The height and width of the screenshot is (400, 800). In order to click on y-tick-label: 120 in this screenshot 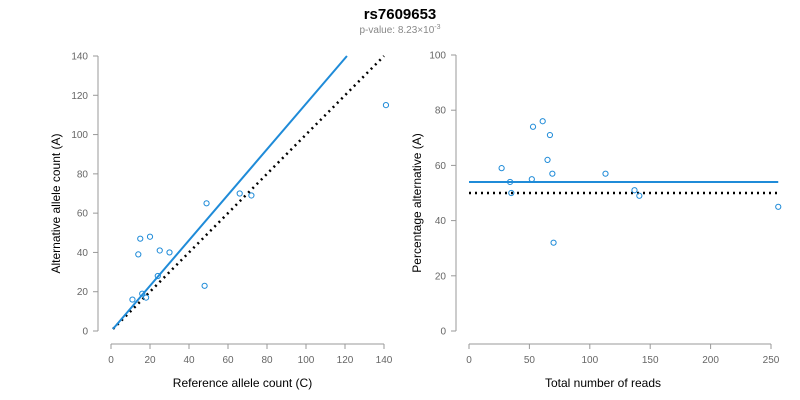, I will do `click(79, 96)`.